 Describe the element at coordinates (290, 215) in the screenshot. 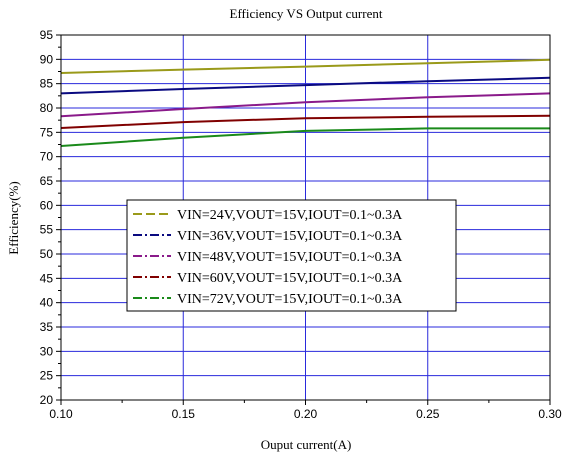

I see `legend-label-1: VIN=24V,VOUT=15V,IOUT=0.1~0.3A` at that location.